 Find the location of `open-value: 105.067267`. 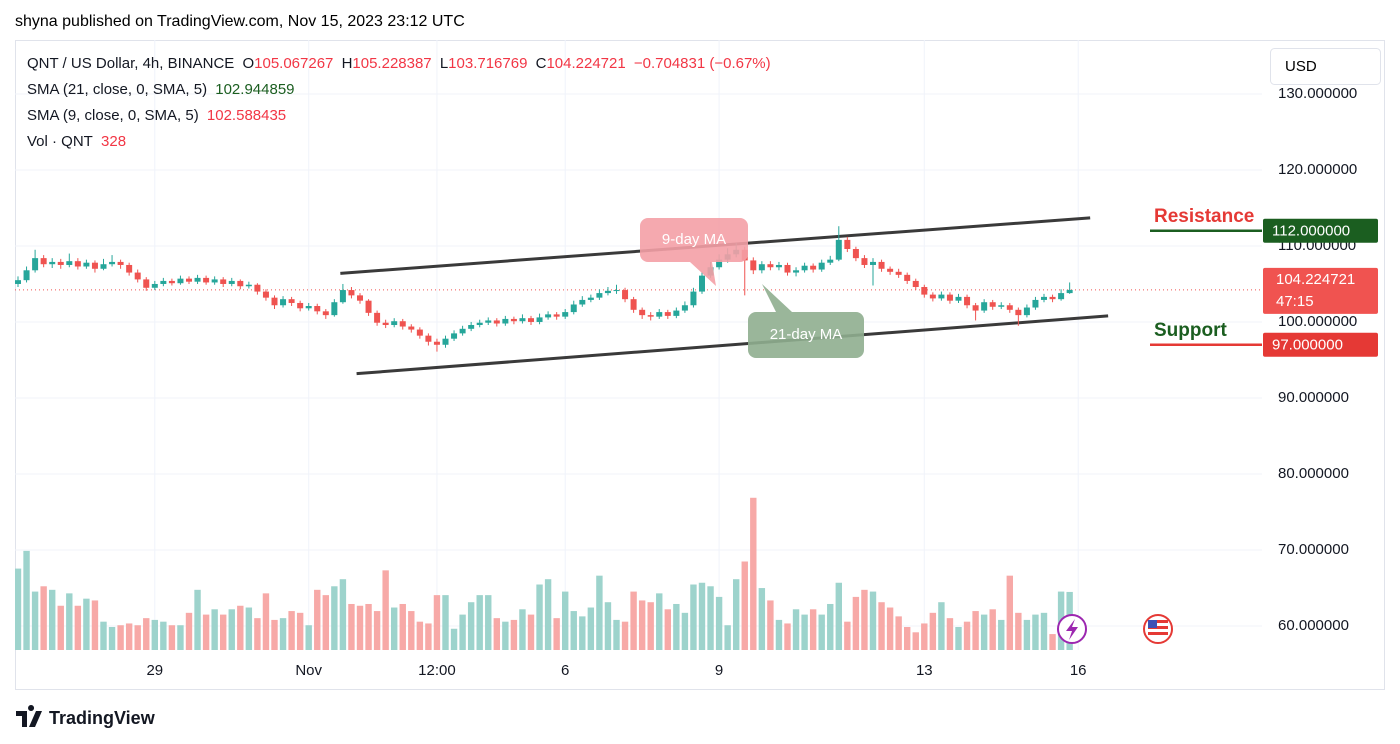

open-value: 105.067267 is located at coordinates (294, 63).